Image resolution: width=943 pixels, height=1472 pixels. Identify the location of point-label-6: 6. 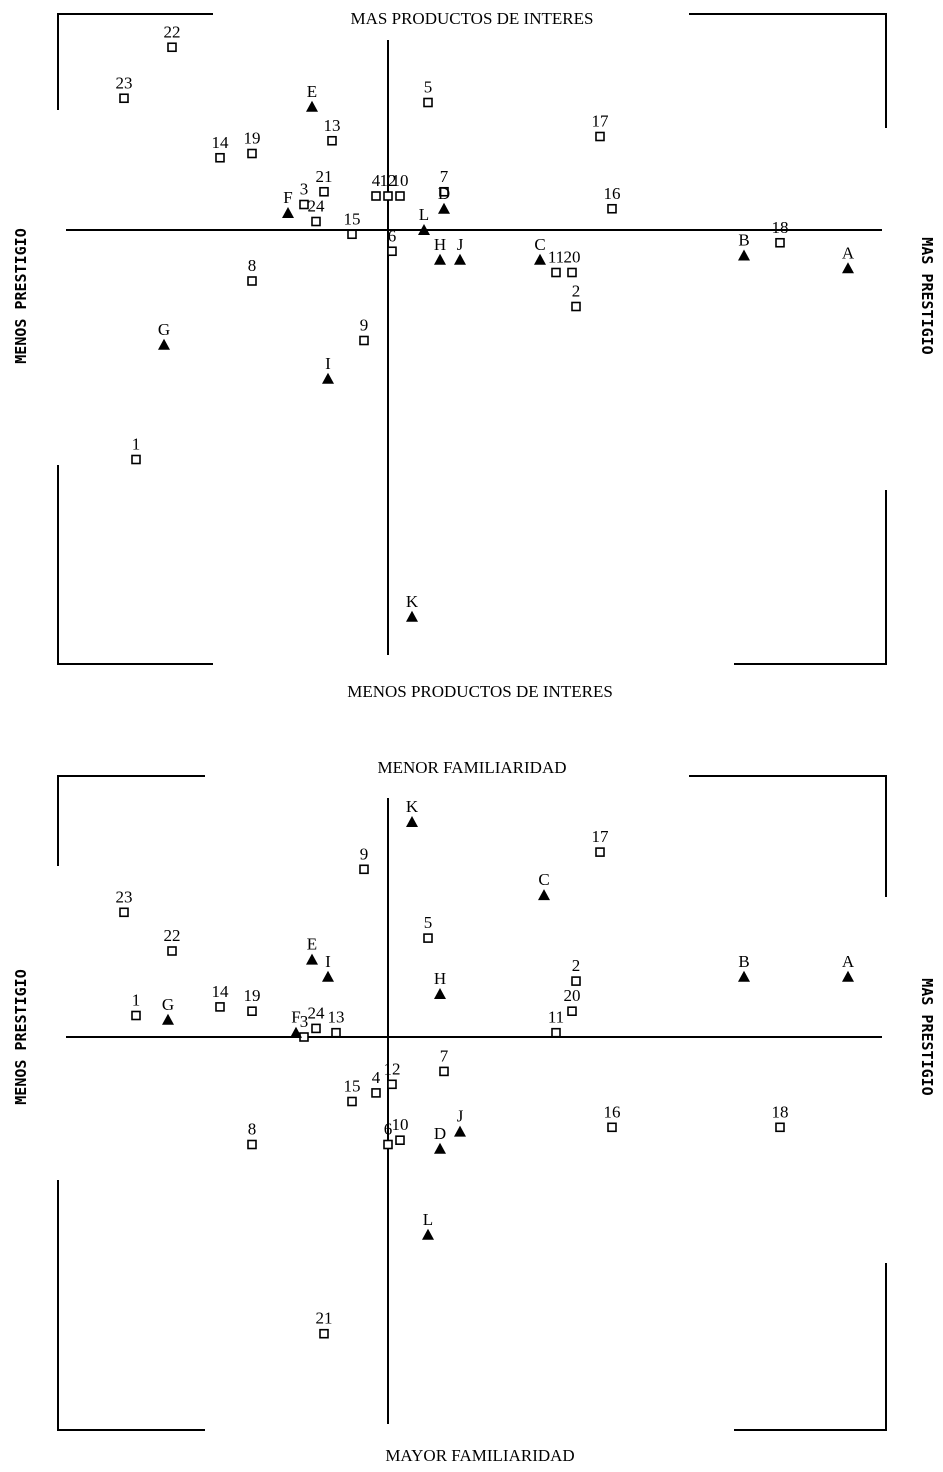
(392, 235).